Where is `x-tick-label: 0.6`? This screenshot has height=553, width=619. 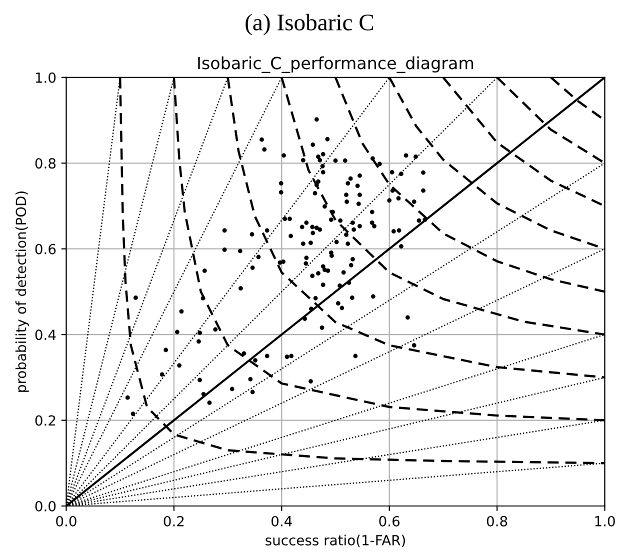
x-tick-label: 0.6 is located at coordinates (389, 521).